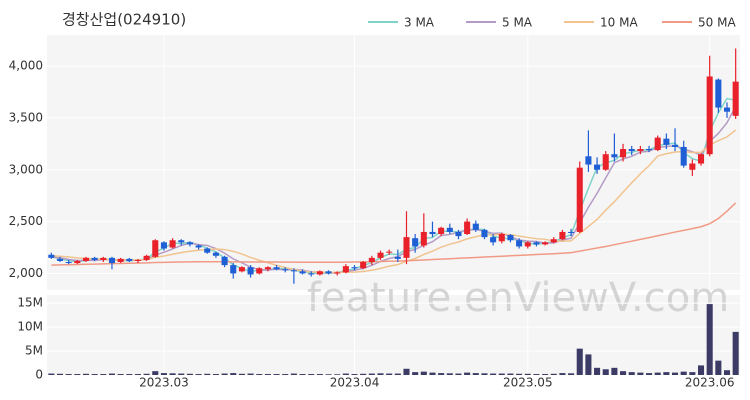  Describe the element at coordinates (26, 169) in the screenshot. I see `y-tick-label: 3,000` at that location.